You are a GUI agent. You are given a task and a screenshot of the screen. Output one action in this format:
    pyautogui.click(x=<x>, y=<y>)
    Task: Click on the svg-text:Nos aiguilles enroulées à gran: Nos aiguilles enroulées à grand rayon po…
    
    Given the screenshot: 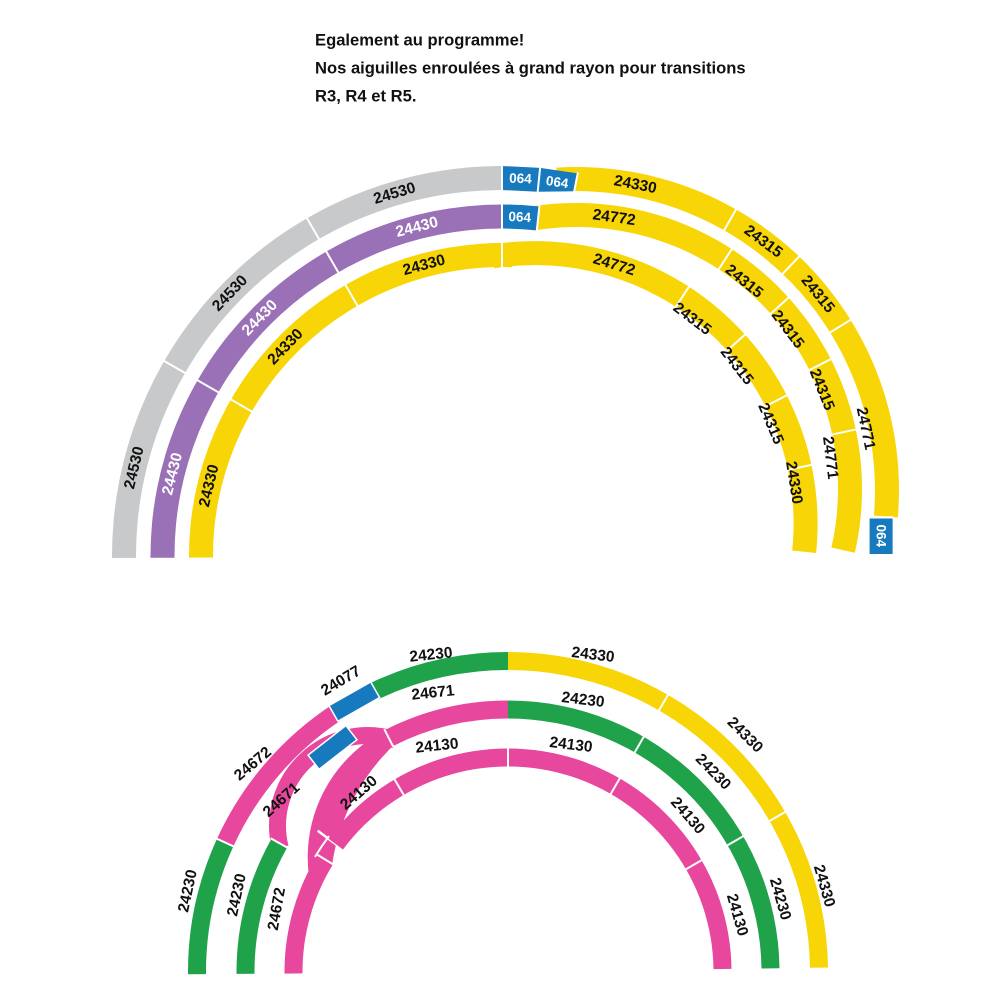 What is the action you would take?
    pyautogui.click(x=530, y=68)
    